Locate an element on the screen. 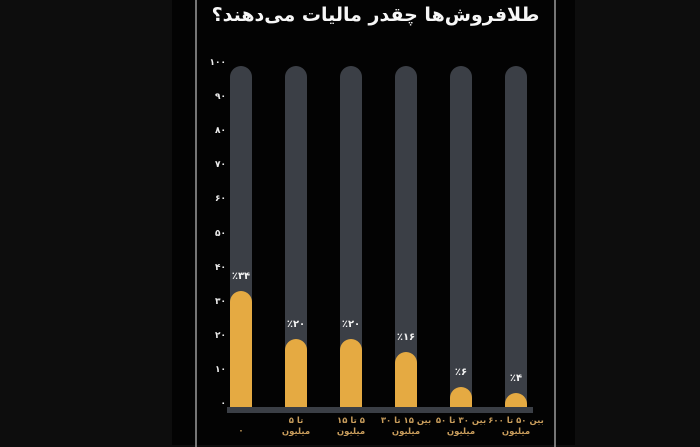  y-axis-tick-label-100: ۱۰۰ is located at coordinates (217, 63).